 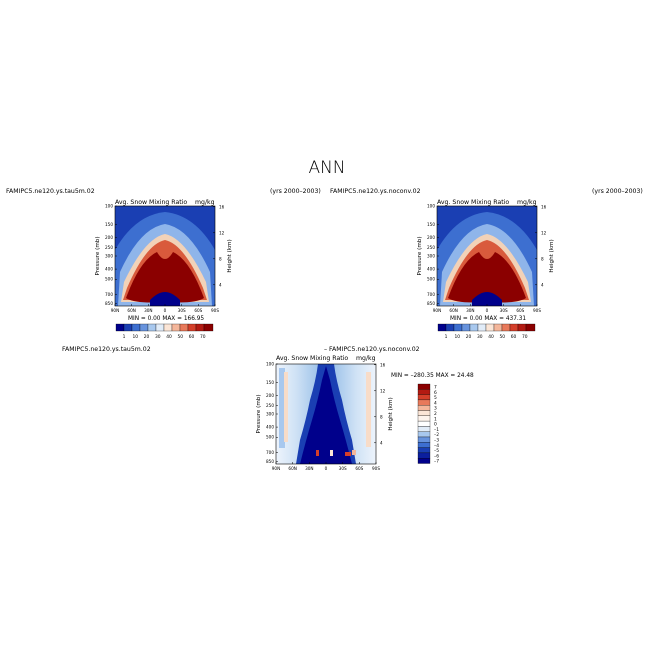 What do you see at coordinates (381, 416) in the screenshot?
I see `y-right-tick-label-bottom: 8` at bounding box center [381, 416].